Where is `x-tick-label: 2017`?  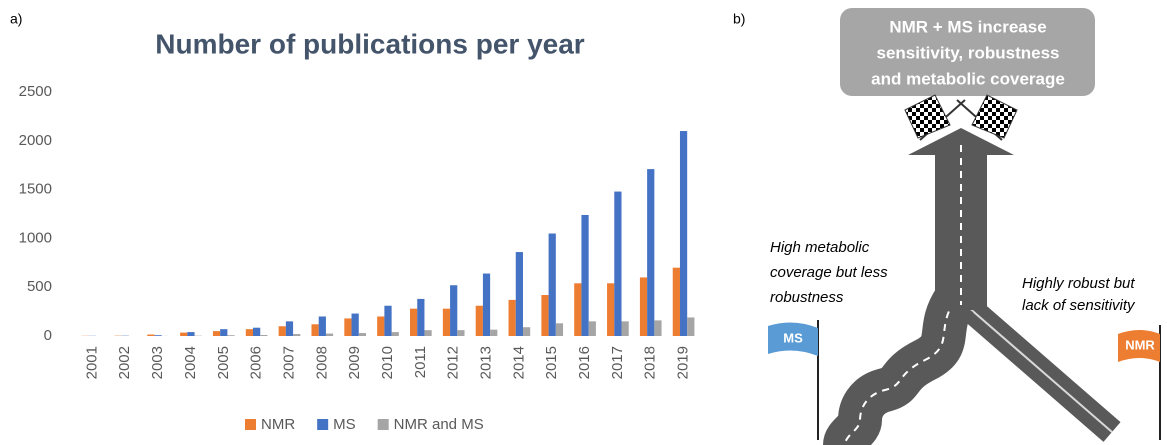
x-tick-label: 2017 is located at coordinates (617, 362).